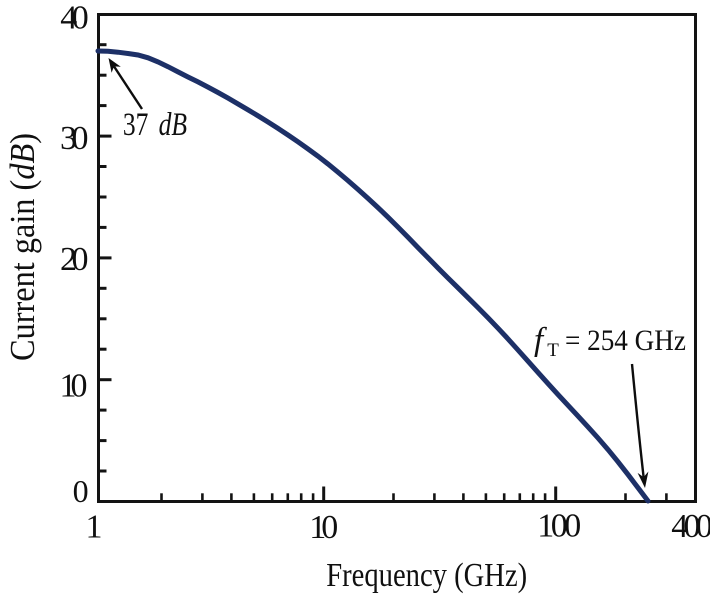 The height and width of the screenshot is (600, 710). Describe the element at coordinates (610, 341) in the screenshot. I see `svg-text:fT= 254 GHz: f T = 254 GHz` at that location.